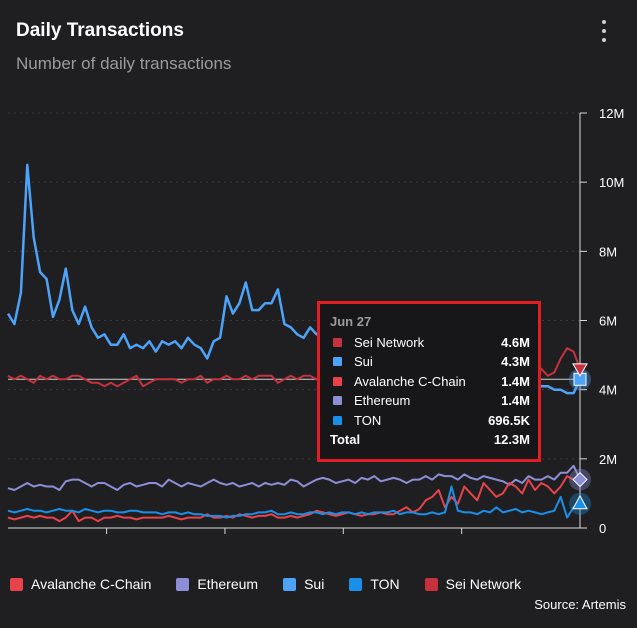 This screenshot has height=628, width=637. Describe the element at coordinates (608, 390) in the screenshot. I see `y-tick-label: 4M` at that location.